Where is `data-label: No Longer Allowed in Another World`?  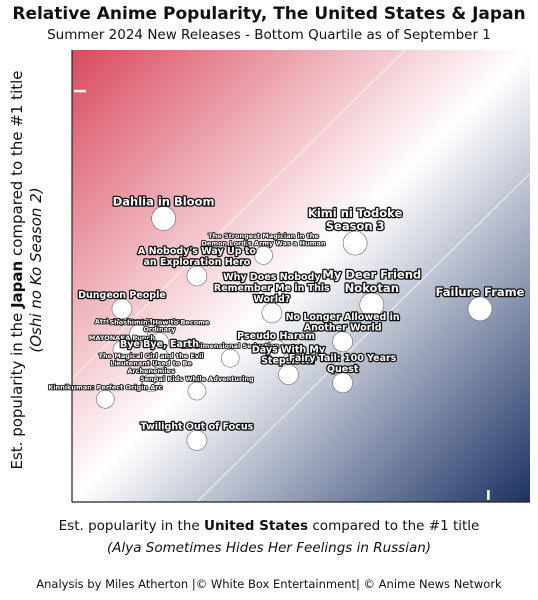 data-label: No Longer Allowed in Another World is located at coordinates (343, 323).